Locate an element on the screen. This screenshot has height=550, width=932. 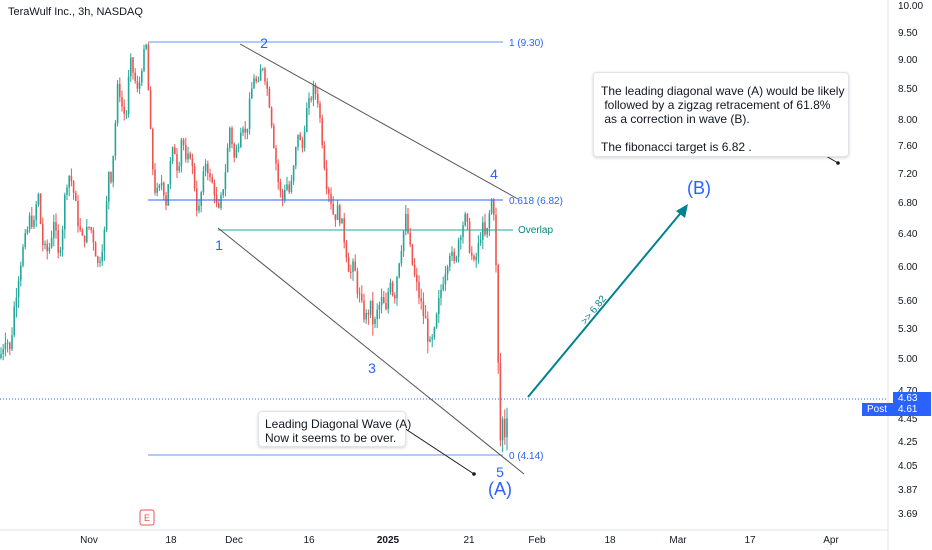
chart-title: TeraWulf Inc., 3h, NASDAQ is located at coordinates (75, 12).